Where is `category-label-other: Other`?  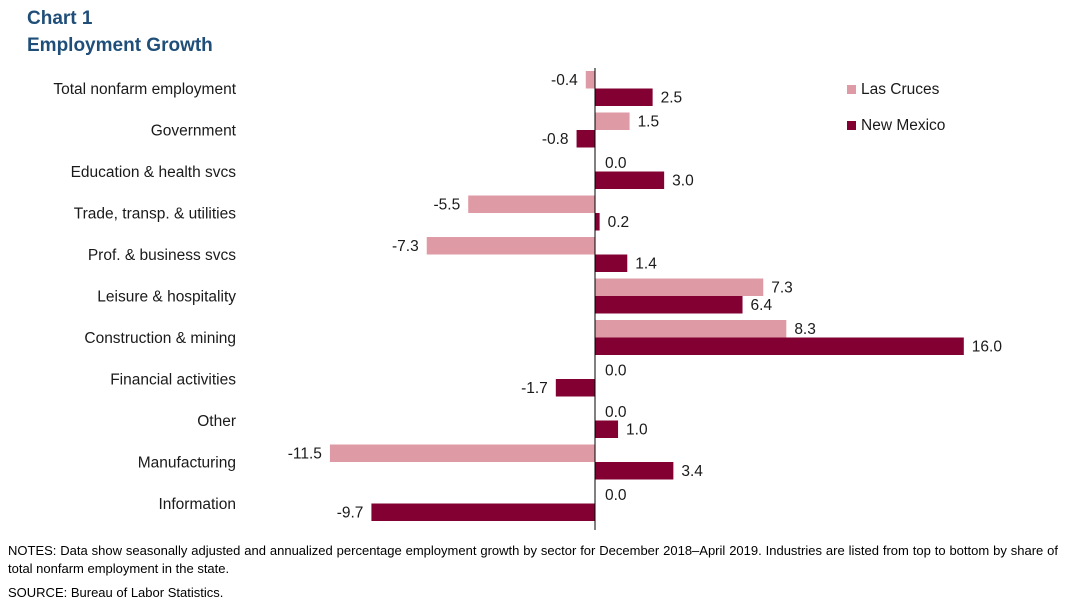 category-label-other: Other is located at coordinates (216, 421).